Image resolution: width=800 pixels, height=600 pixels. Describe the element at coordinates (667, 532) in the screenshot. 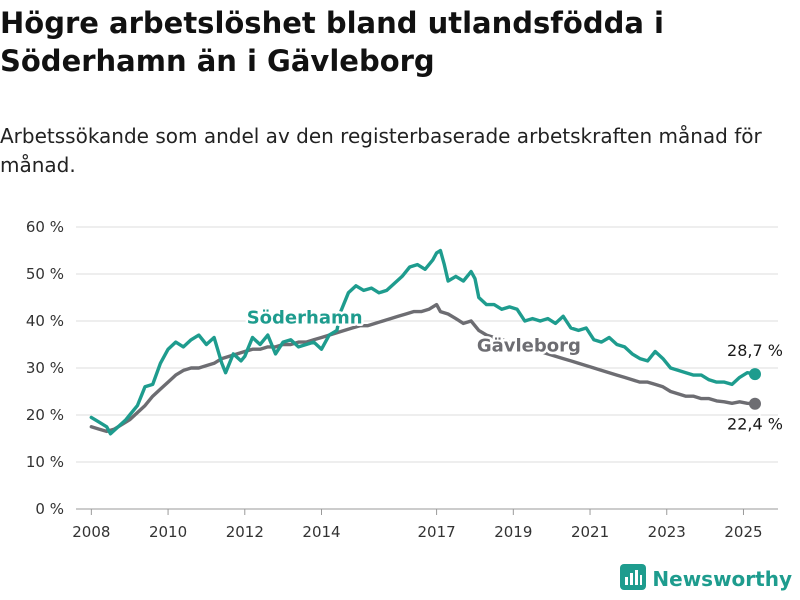

I see `x-tick-label: 2023` at that location.